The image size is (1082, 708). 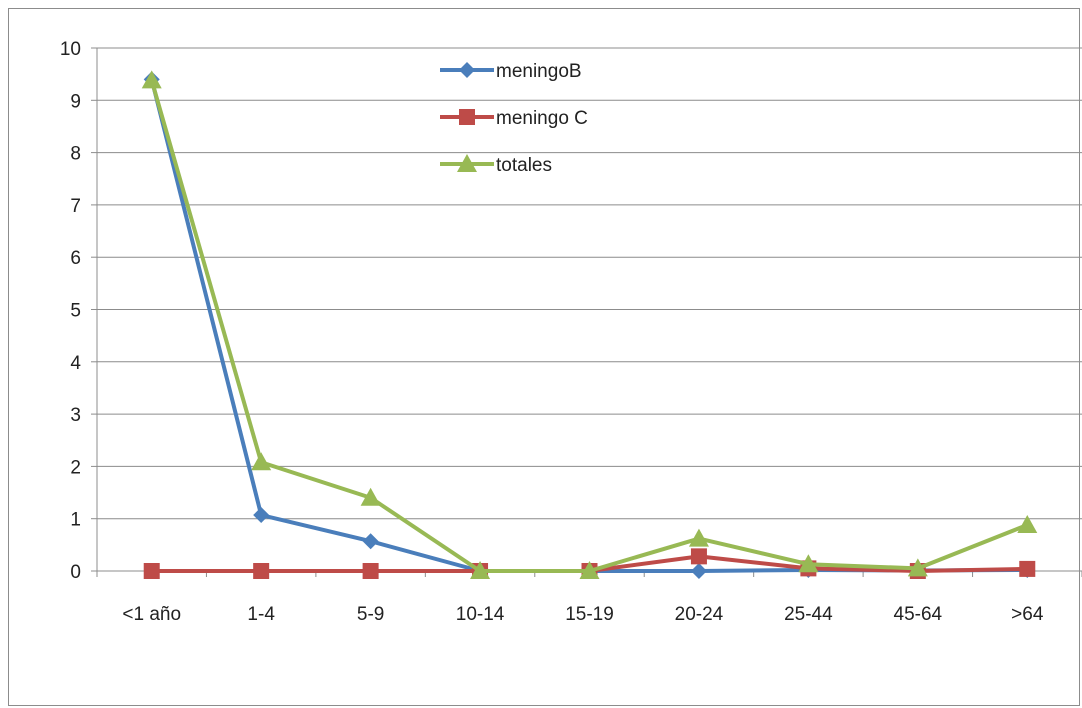 What do you see at coordinates (75, 258) in the screenshot?
I see `y-tick-label: 6` at bounding box center [75, 258].